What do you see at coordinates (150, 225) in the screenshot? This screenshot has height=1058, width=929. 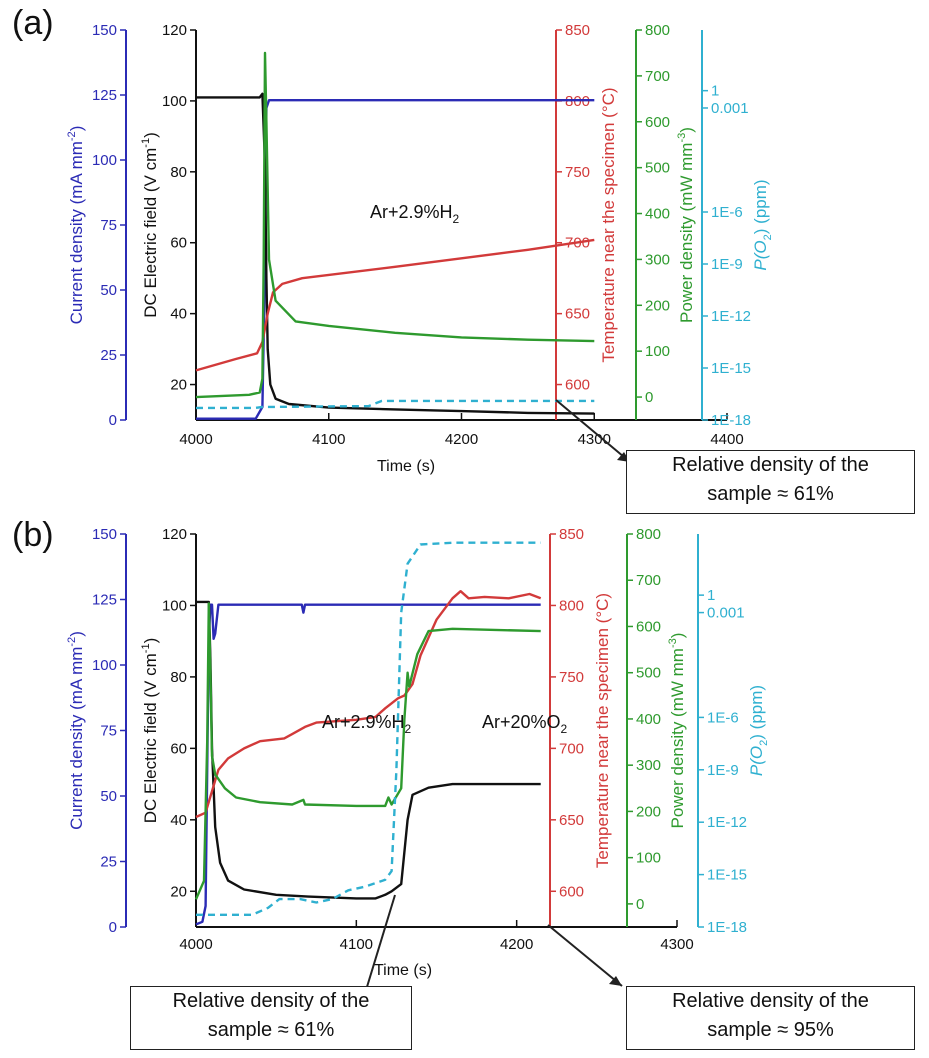 I see `field-axis-title: DC Electric field (V cm-1)` at bounding box center [150, 225].